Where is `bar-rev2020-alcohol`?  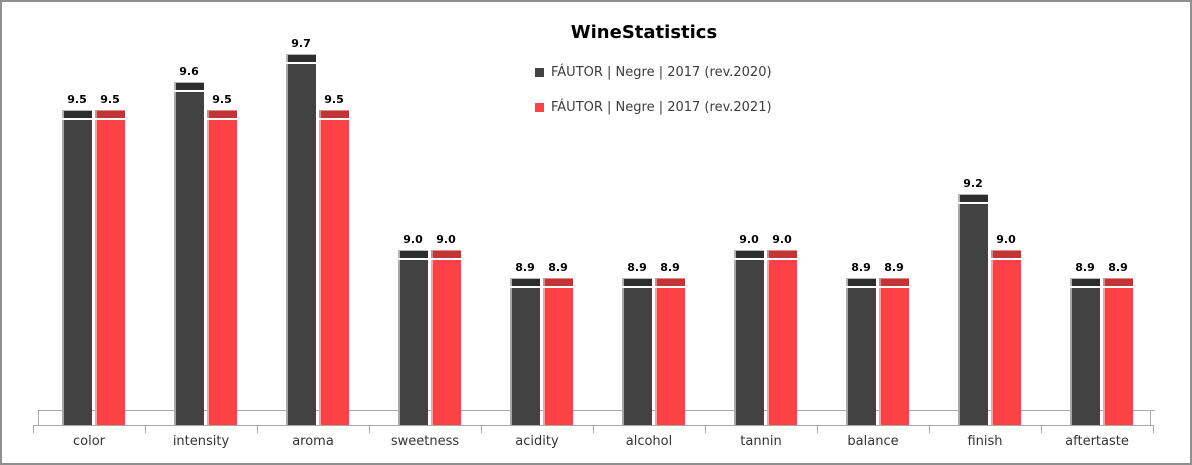 bar-rev2020-alcohol is located at coordinates (637, 351).